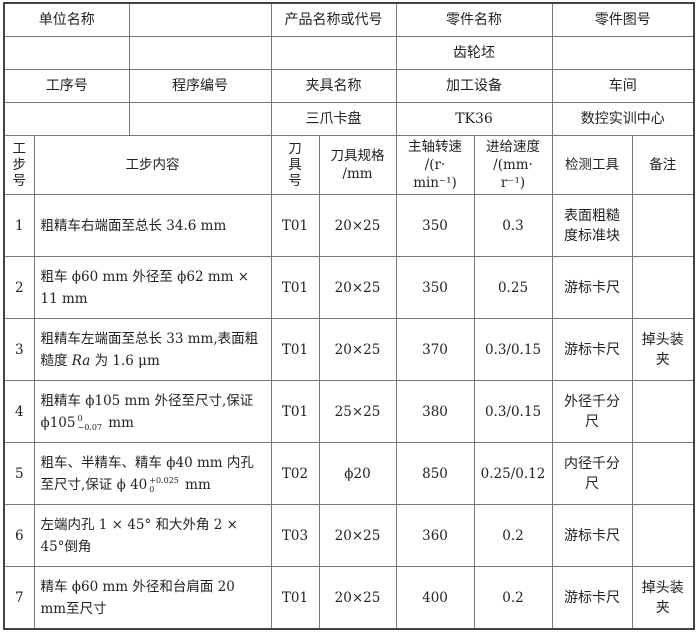 This screenshot has height=634, width=696. What do you see at coordinates (435, 147) in the screenshot?
I see `col-spindle-line: 主轴转速` at bounding box center [435, 147].